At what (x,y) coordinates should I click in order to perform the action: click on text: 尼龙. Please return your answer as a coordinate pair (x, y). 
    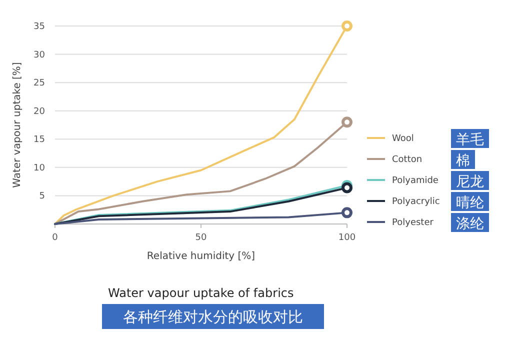
    Looking at the image, I should click on (470, 182).